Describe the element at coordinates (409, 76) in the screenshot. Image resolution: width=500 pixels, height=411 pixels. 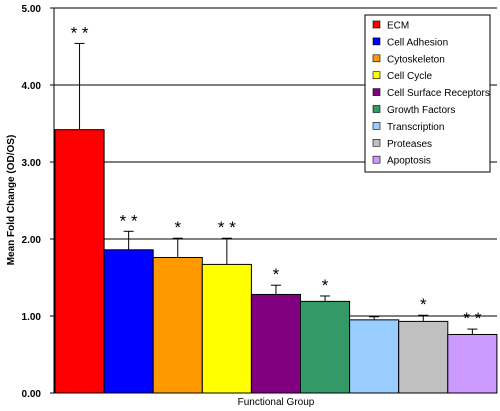
I see `legend-label: Cell Cycle` at that location.